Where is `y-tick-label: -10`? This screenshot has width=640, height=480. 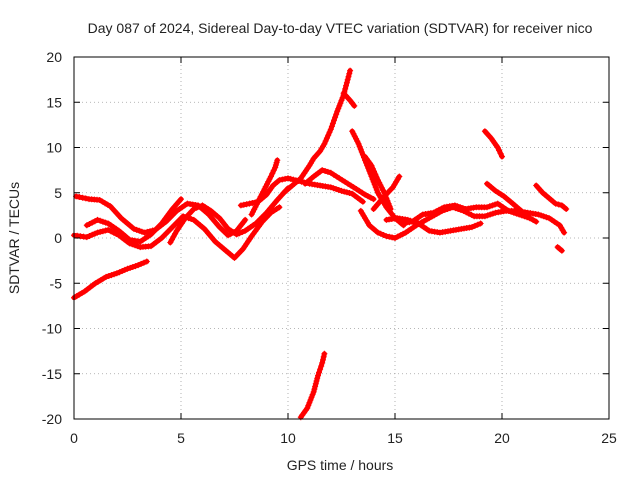
y-tick-label: -10 is located at coordinates (52, 329).